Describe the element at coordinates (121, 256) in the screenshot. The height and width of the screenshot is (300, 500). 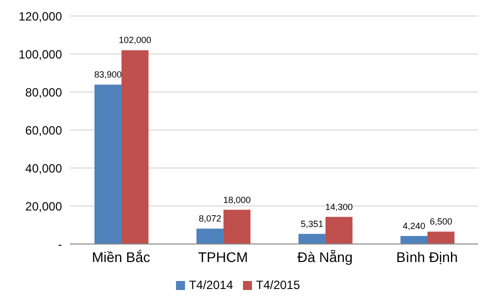
I see `x-tick-label: Miền Bắc` at that location.